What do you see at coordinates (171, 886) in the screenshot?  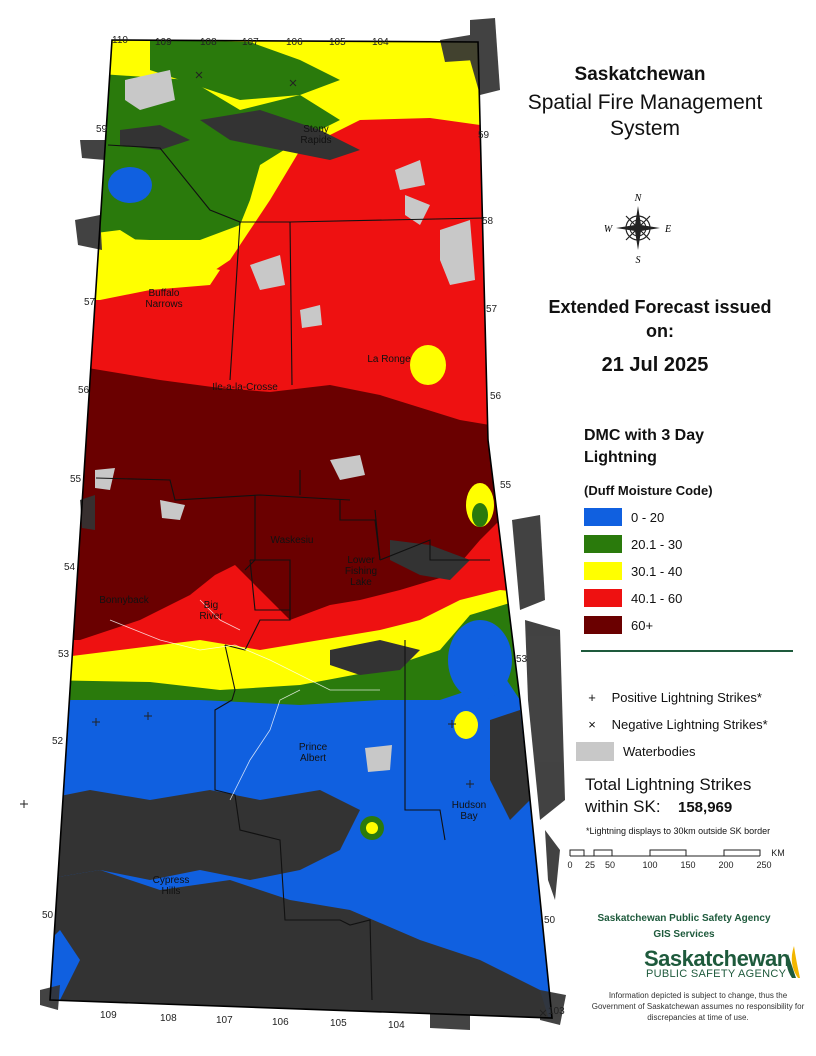 I see `place-cypress-hills: Cypress Hills` at bounding box center [171, 886].